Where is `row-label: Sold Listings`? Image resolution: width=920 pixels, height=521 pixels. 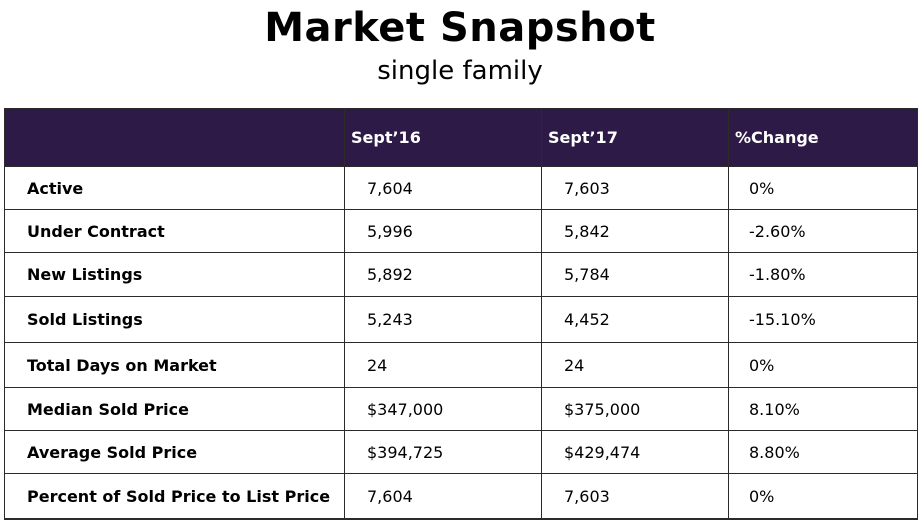
row-label: Sold Listings is located at coordinates (174, 319).